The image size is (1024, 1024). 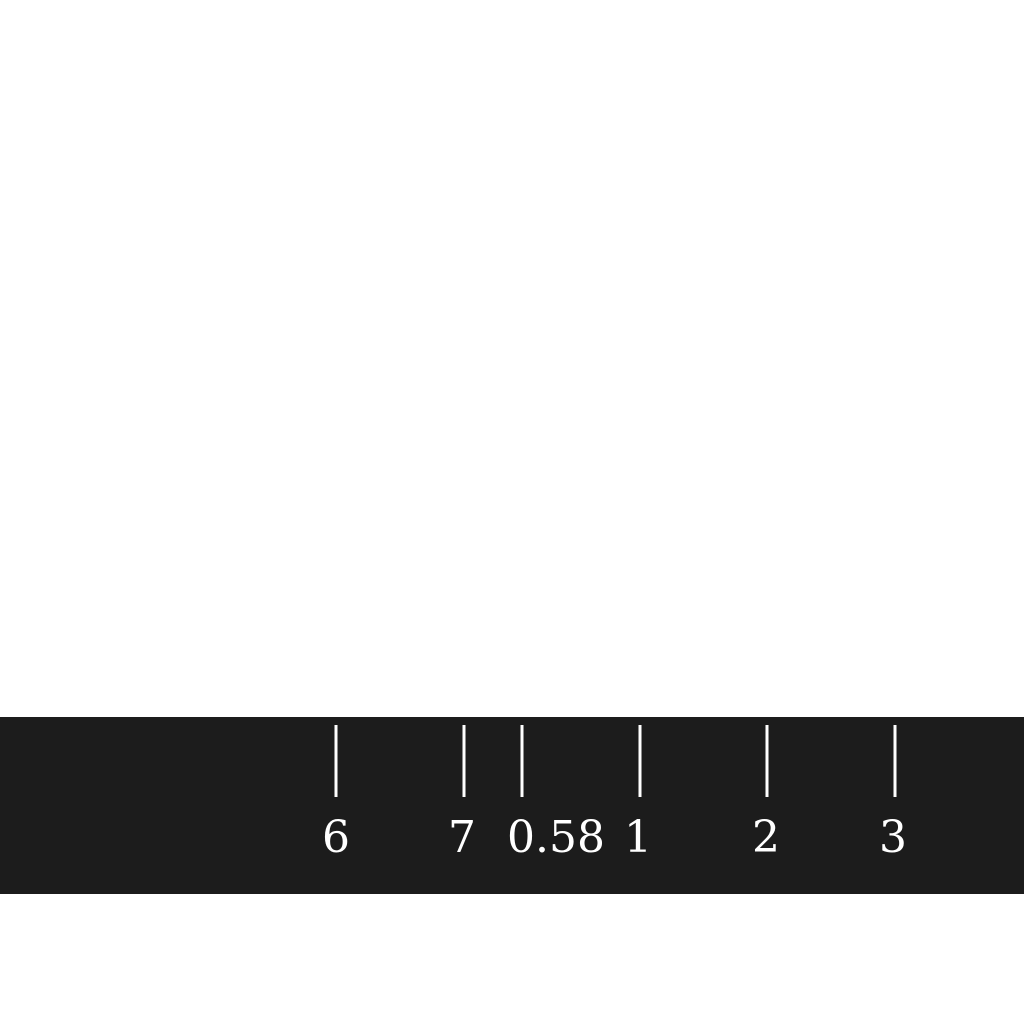 What do you see at coordinates (638, 837) in the screenshot?
I see `ruler-label-1: 1` at bounding box center [638, 837].